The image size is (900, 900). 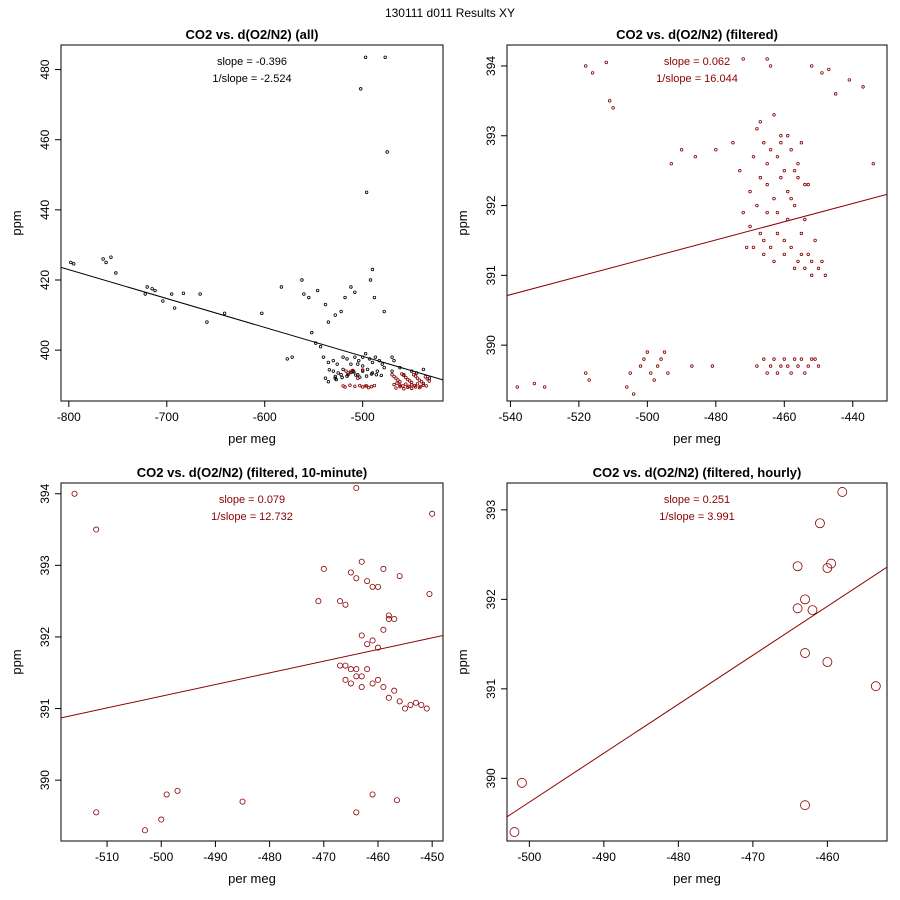 What do you see at coordinates (529, 857) in the screenshot?
I see `x-tick-label: -500` at bounding box center [529, 857].